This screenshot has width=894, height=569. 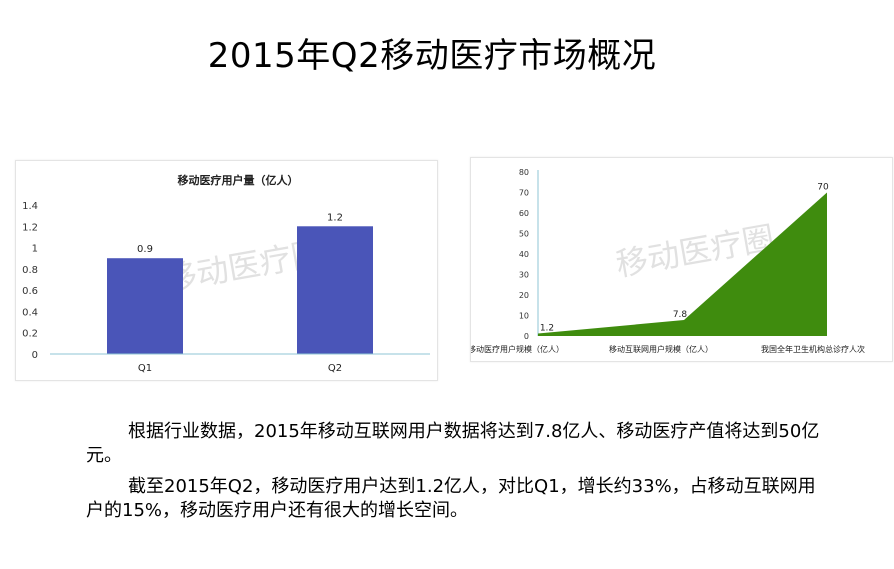 I want to click on bar-y-tick-label: 1.2, so click(x=30, y=227).